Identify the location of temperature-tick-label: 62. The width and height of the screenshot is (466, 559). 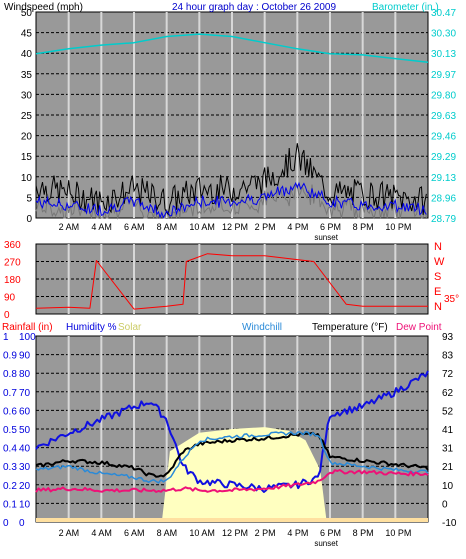
(448, 393).